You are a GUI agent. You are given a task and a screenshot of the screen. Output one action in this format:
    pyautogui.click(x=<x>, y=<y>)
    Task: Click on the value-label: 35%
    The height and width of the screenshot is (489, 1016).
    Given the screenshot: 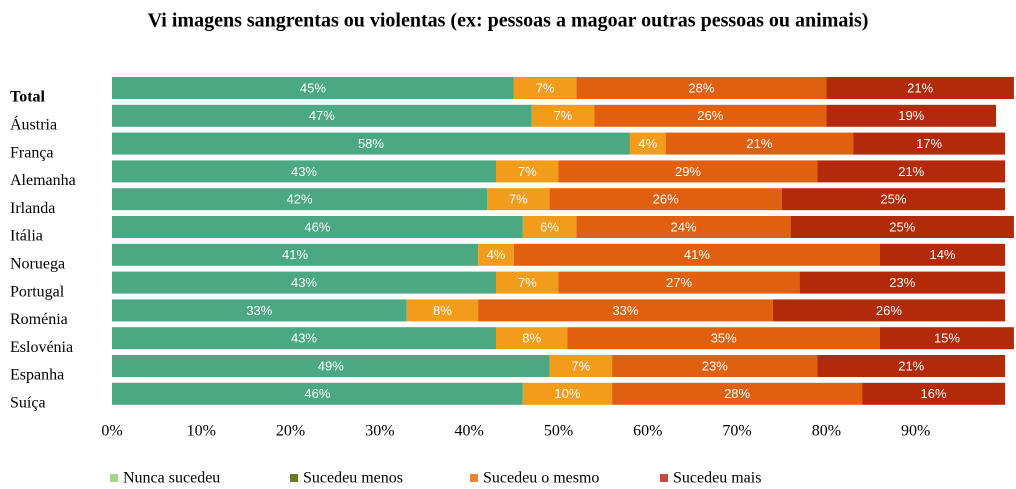 What is the action you would take?
    pyautogui.click(x=724, y=338)
    